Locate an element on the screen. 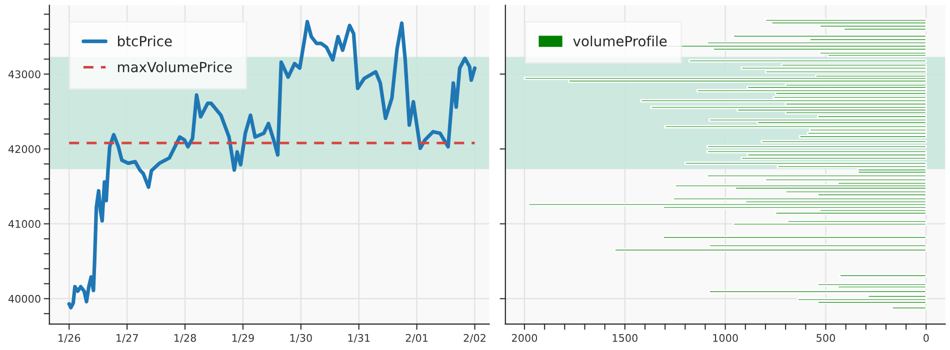 This screenshot has width=950, height=350. legend-label: btcPrice is located at coordinates (145, 41).